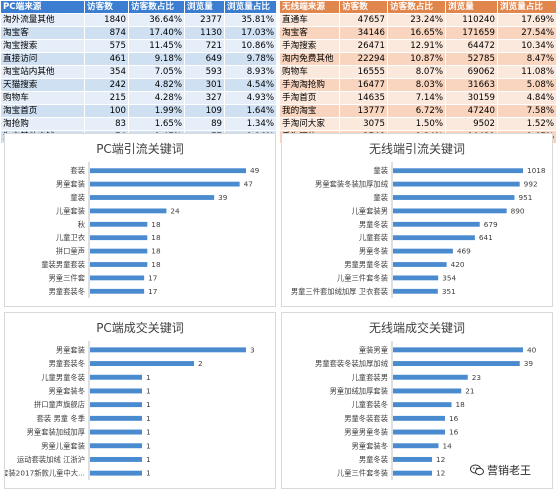 Image resolution: width=556 pixels, height=491 pixels. What do you see at coordinates (464, 251) in the screenshot?
I see `data-label: 469` at bounding box center [464, 251].